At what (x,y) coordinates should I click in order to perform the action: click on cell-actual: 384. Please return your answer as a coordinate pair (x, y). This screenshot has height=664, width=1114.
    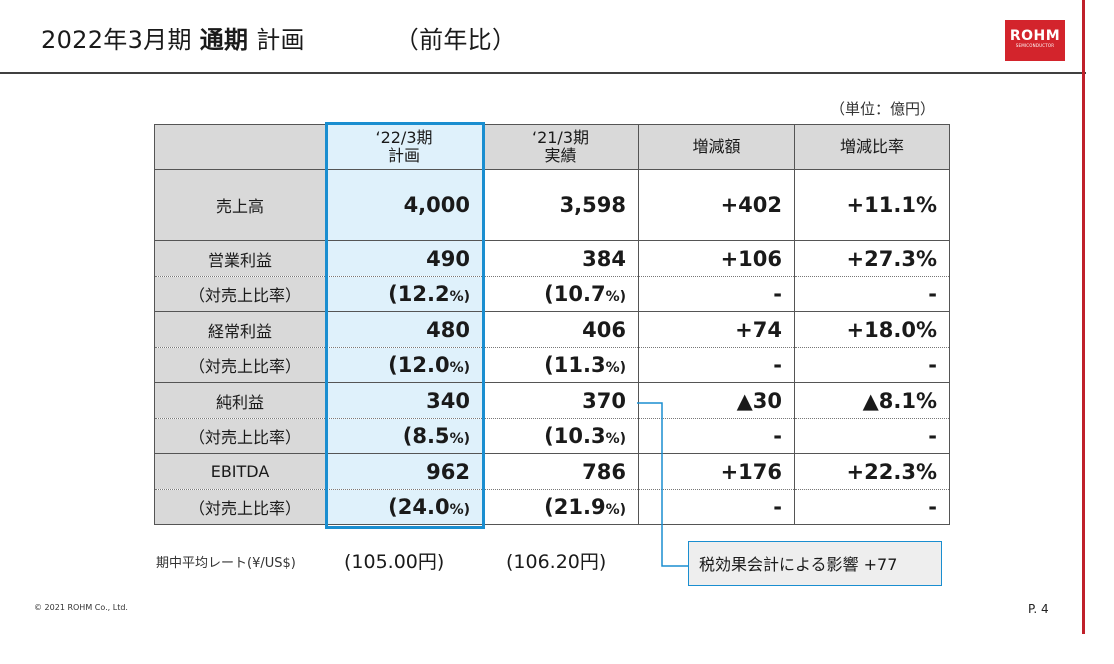
    Looking at the image, I should click on (560, 258).